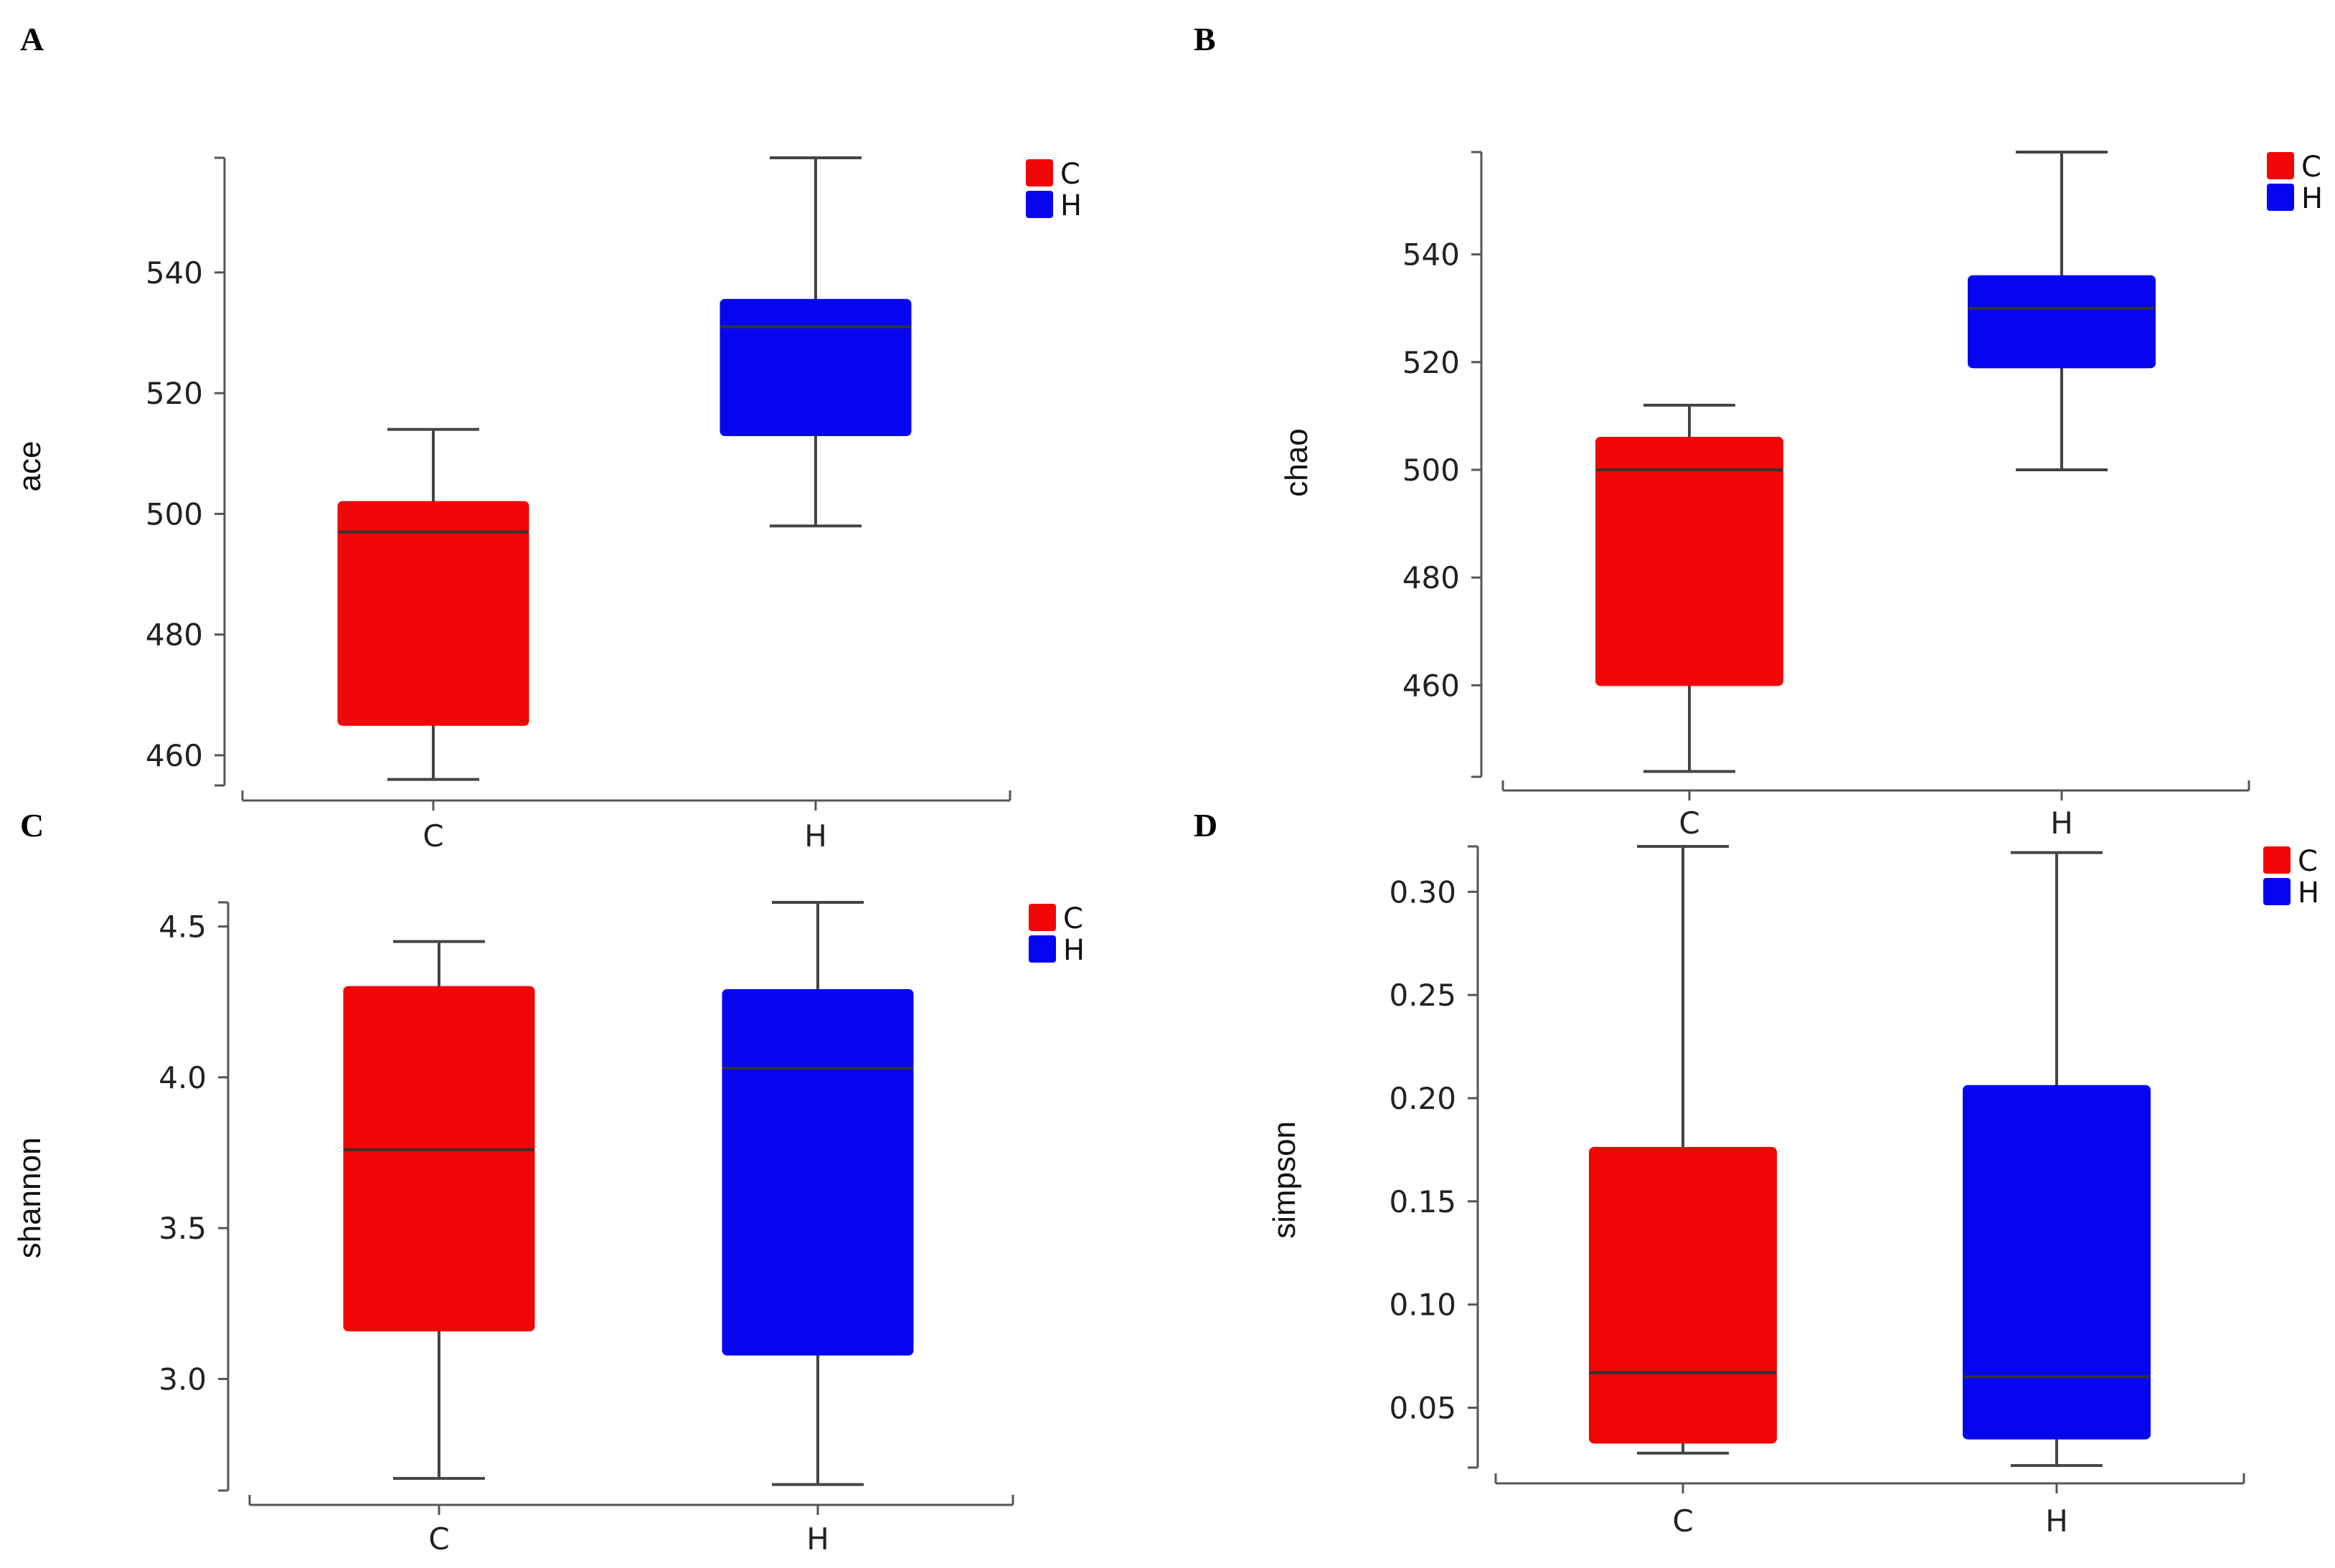 The image size is (2335, 1568). What do you see at coordinates (29, 1198) in the screenshot?
I see `y-axis-title: shannon` at bounding box center [29, 1198].